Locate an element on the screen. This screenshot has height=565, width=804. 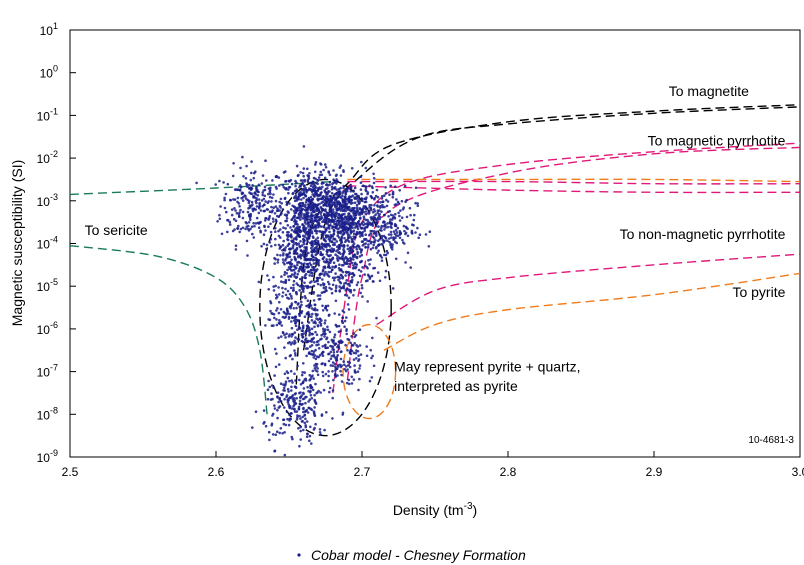
annotation-label: To sericite is located at coordinates (116, 230).